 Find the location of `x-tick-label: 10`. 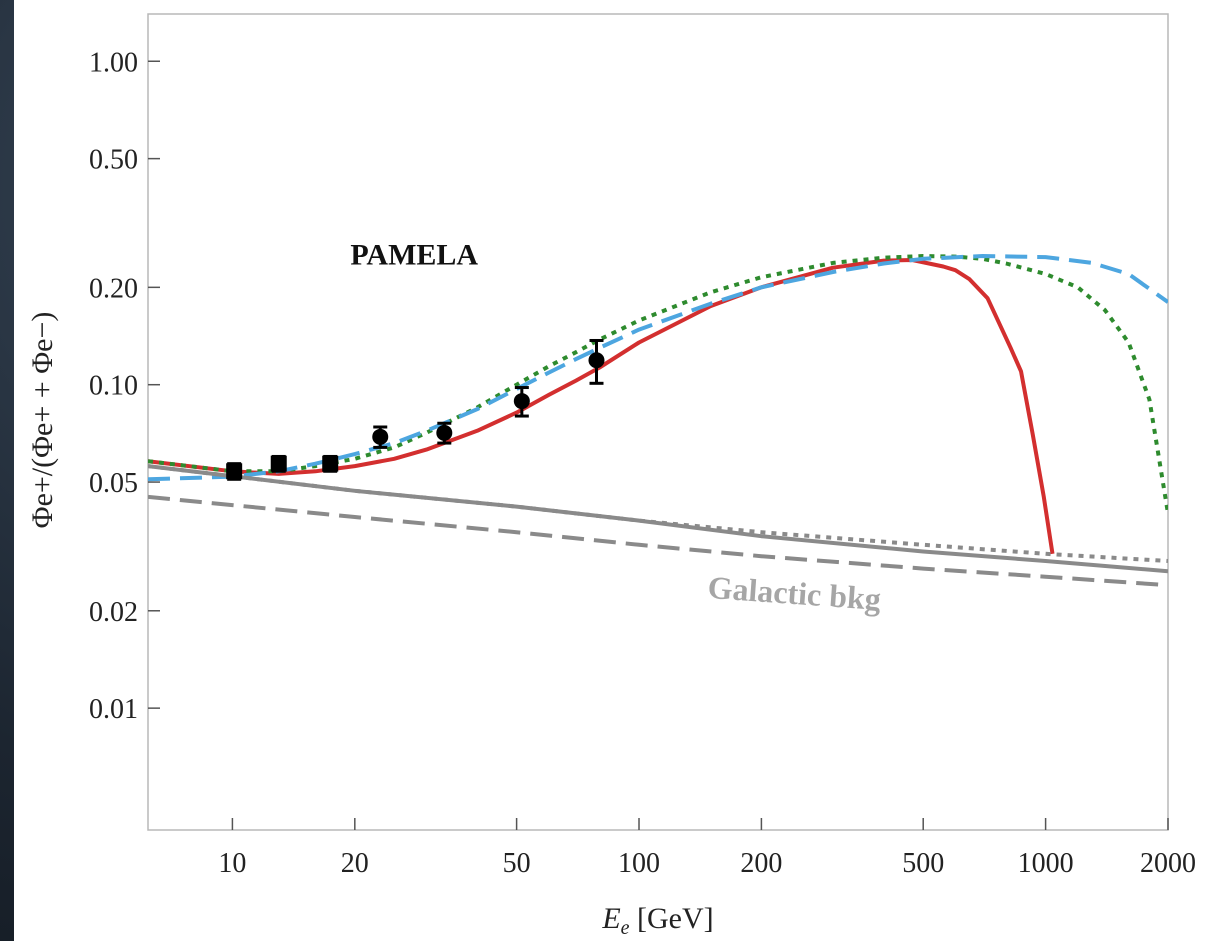

x-tick-label: 10 is located at coordinates (232, 863).